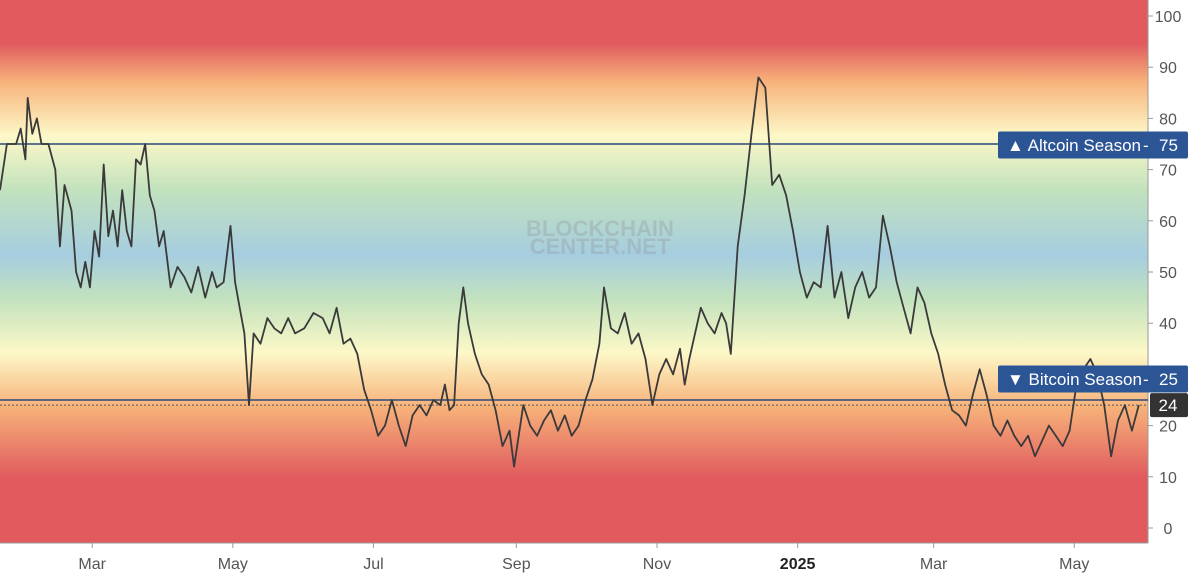 The width and height of the screenshot is (1200, 583). Describe the element at coordinates (600, 246) in the screenshot. I see `watermark-line-2: CENTER.NET` at that location.